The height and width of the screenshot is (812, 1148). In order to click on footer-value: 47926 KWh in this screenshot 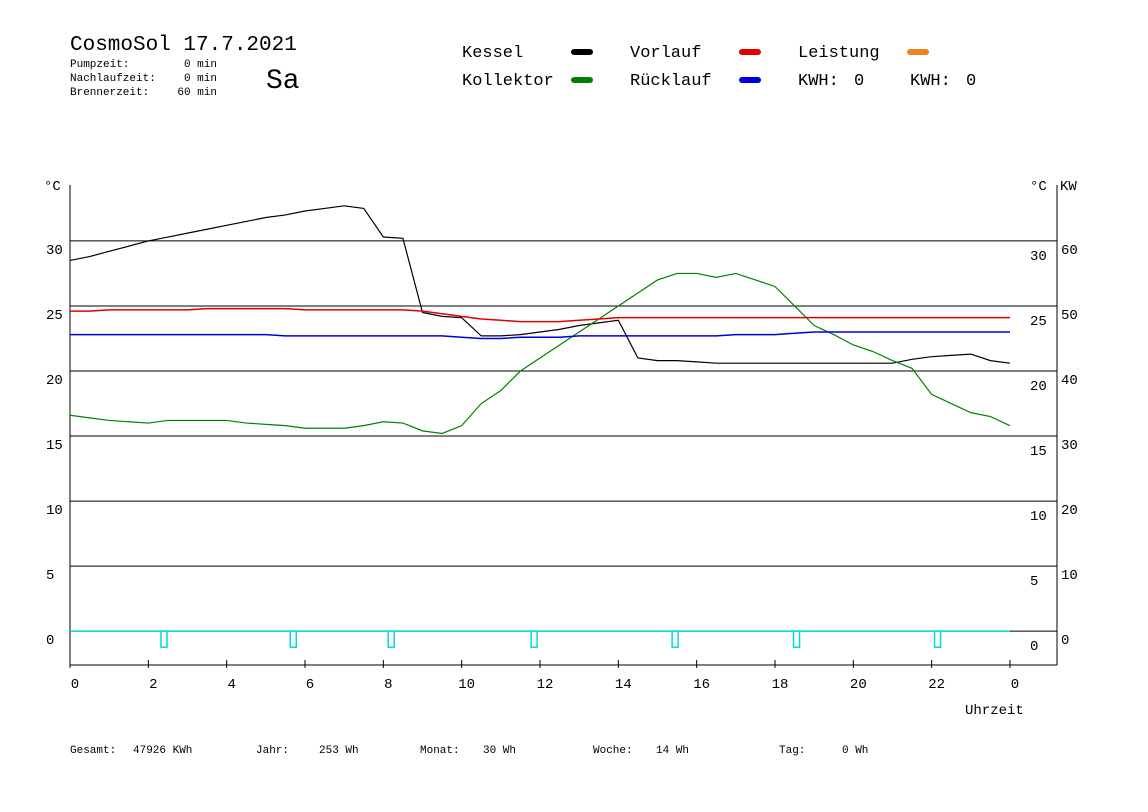, I will do `click(162, 751)`.